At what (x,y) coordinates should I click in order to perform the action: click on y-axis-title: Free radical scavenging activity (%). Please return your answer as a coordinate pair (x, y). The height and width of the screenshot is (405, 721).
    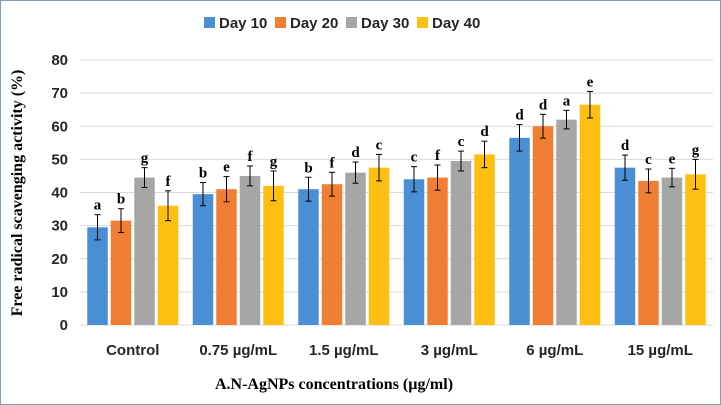
    Looking at the image, I should click on (17, 193).